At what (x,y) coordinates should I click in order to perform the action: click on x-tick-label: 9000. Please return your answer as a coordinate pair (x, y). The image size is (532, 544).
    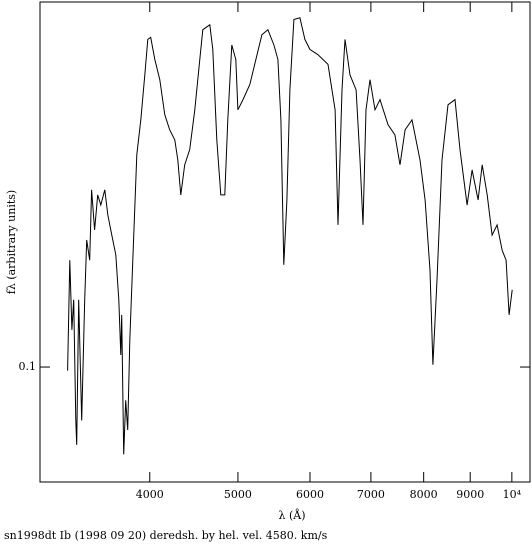
    Looking at the image, I should click on (470, 494).